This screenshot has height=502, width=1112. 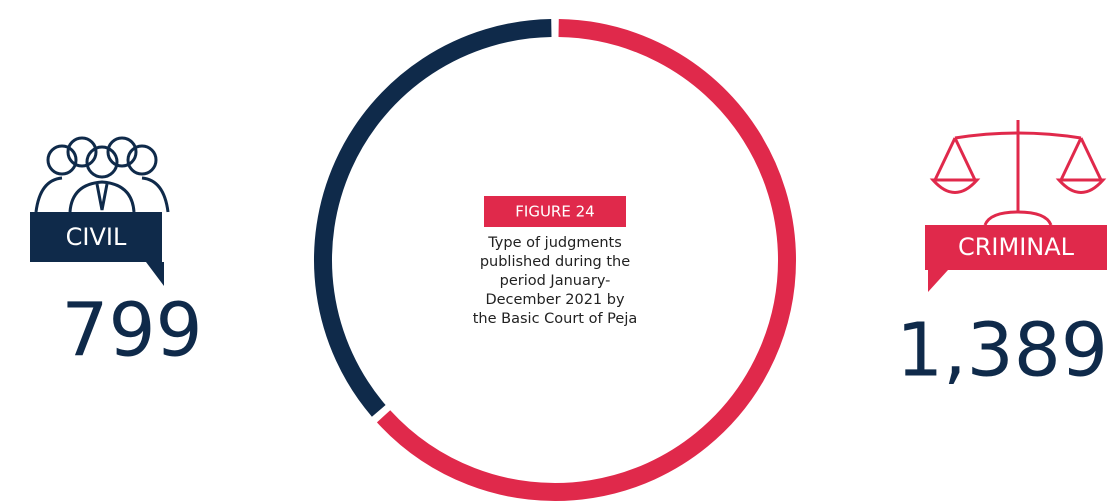 I want to click on category-label: CIVIL, so click(x=96, y=237).